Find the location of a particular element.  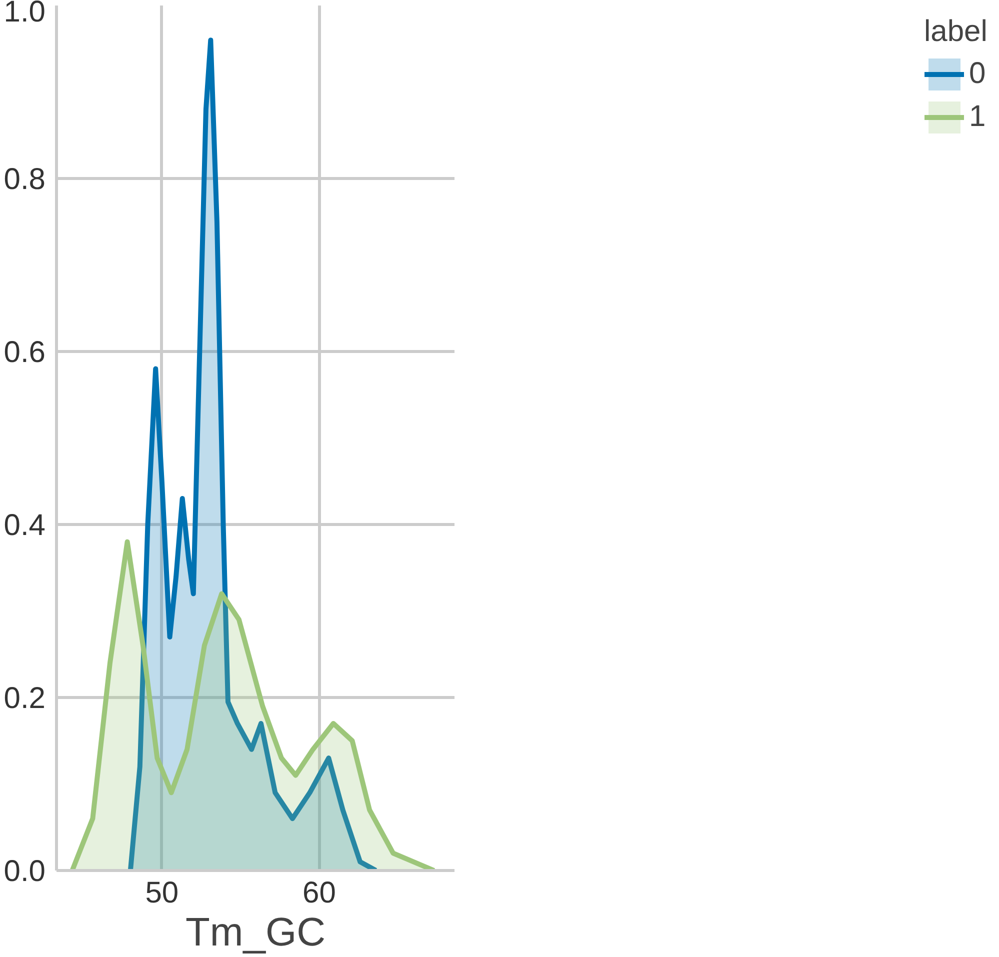

y-tick-label: 0.0 is located at coordinates (25, 871).